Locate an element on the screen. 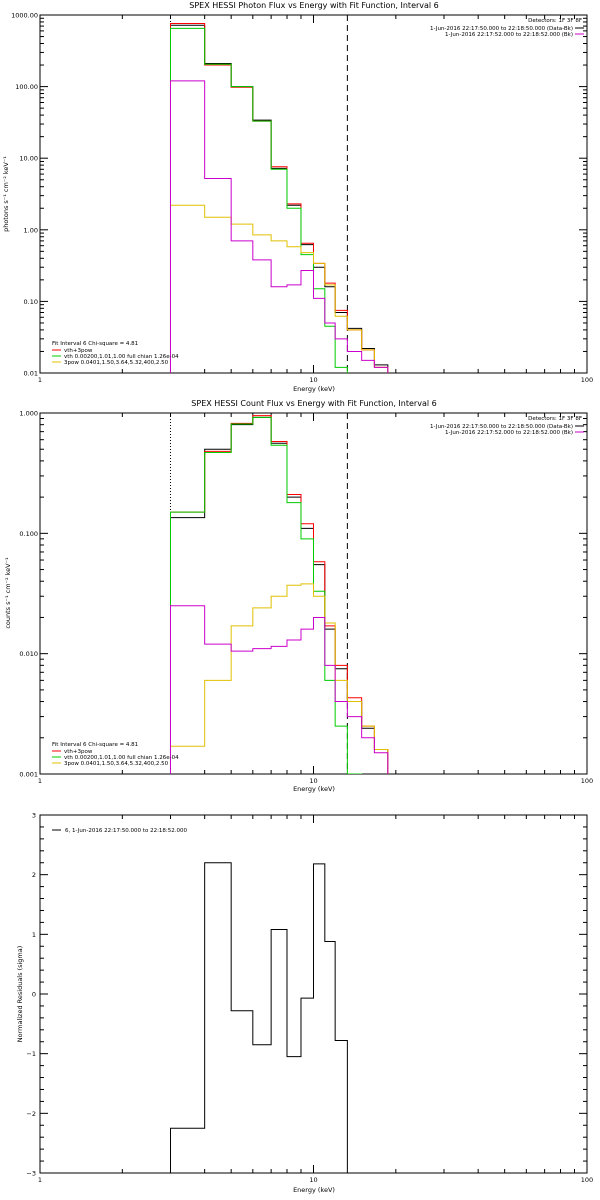 The height and width of the screenshot is (1200, 600). photon-flux-ylabel: photons s⁻¹ cm⁻² keV⁻¹ is located at coordinates (6, 194).